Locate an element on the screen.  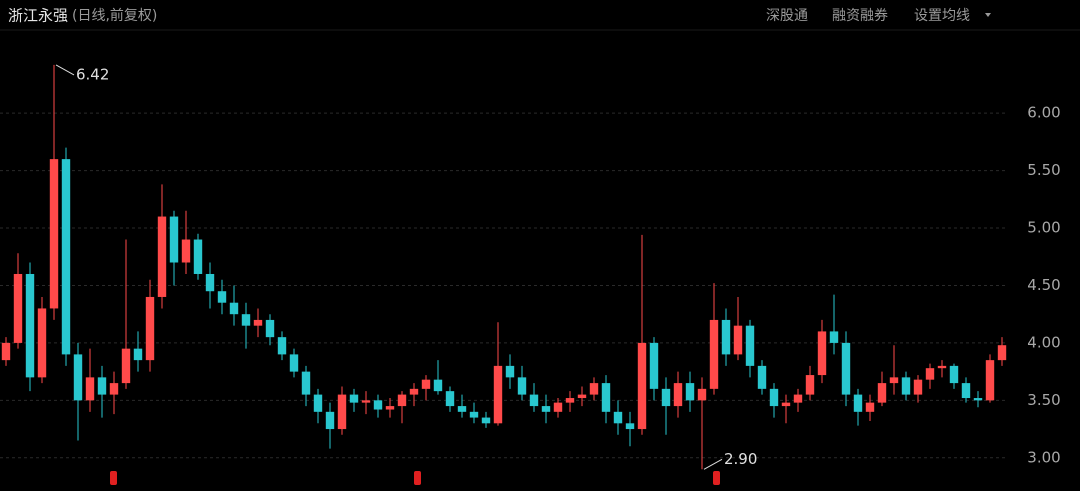
y-tick-label: 4.50 is located at coordinates (1043, 285).